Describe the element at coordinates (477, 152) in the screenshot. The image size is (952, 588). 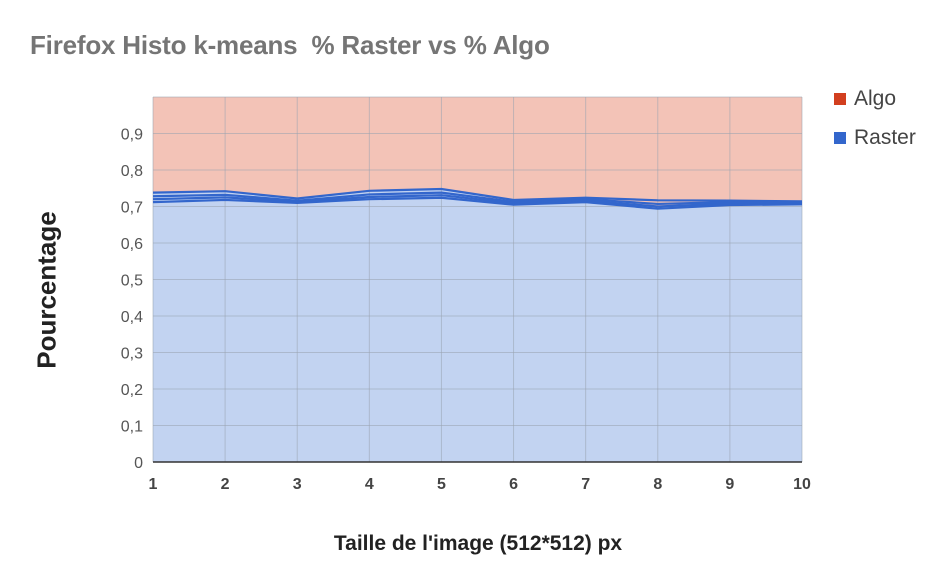
I see `algo-area` at that location.